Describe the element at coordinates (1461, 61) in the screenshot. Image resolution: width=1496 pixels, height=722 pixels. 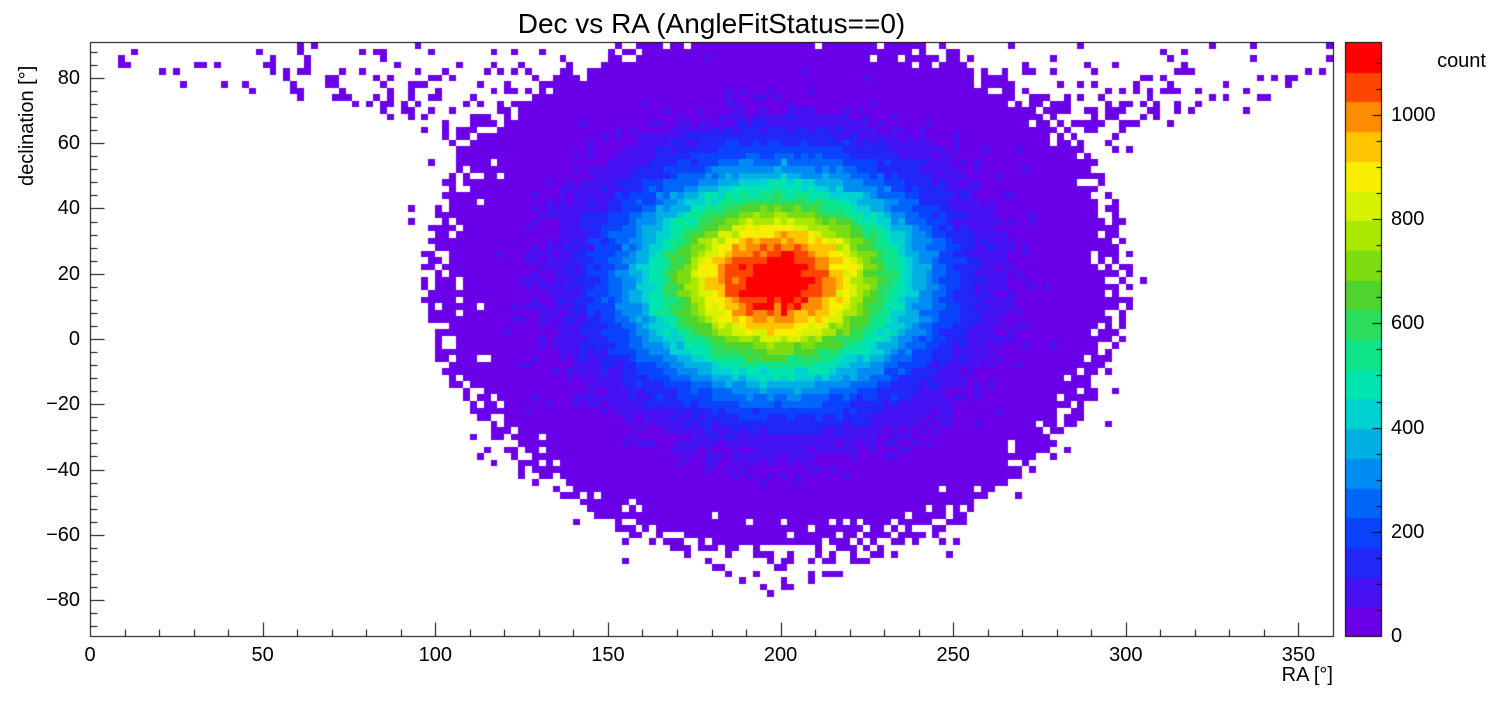
I see `colorbar-title: count` at that location.